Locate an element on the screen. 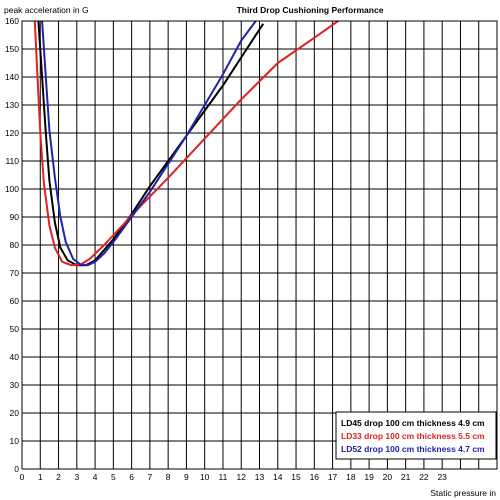  y-tick-label: 90 is located at coordinates (15, 217).